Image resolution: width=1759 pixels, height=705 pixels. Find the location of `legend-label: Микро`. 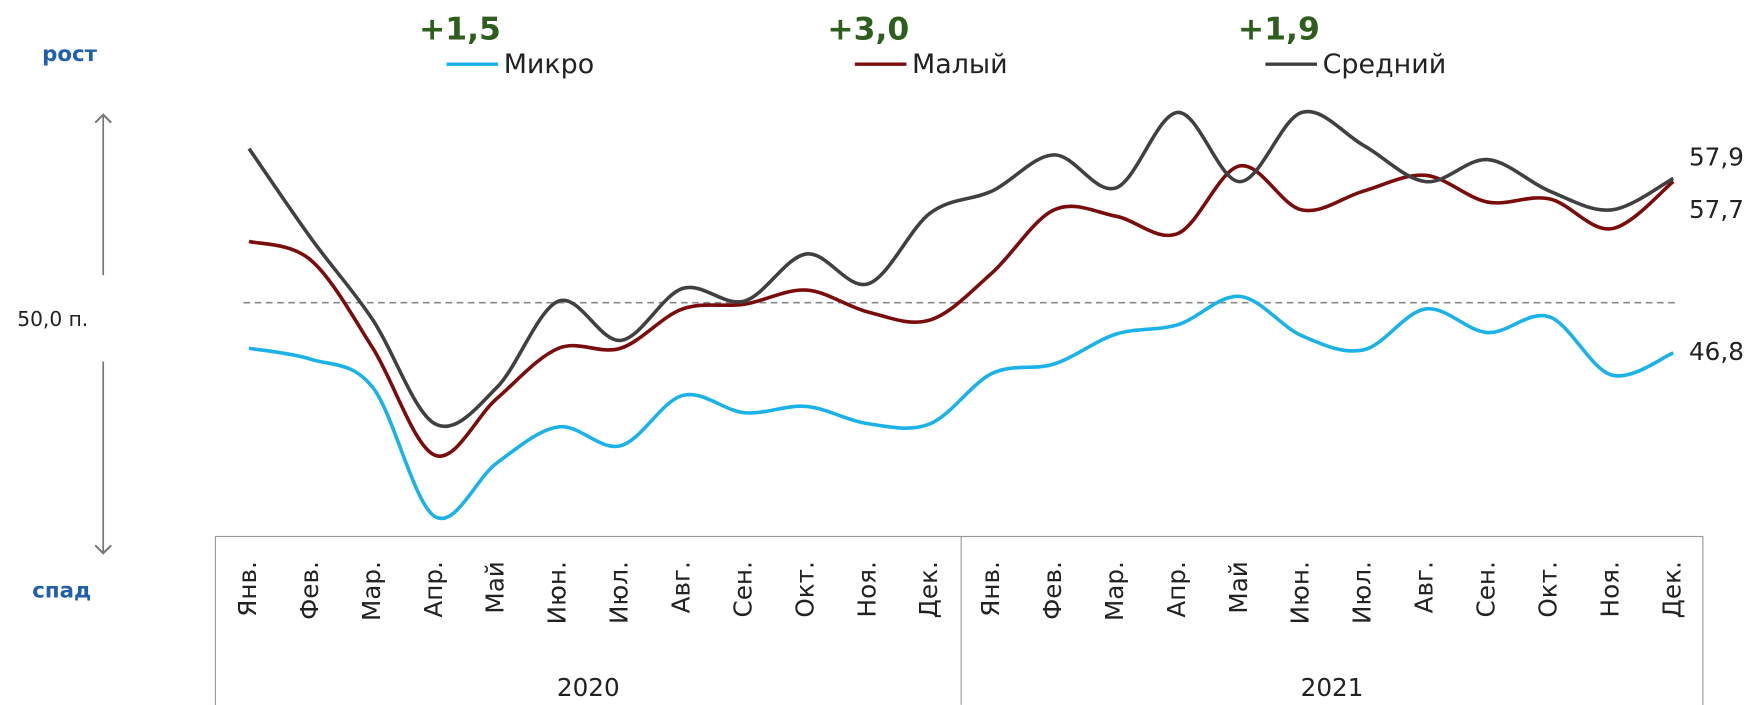

legend-label: Микро is located at coordinates (549, 64).